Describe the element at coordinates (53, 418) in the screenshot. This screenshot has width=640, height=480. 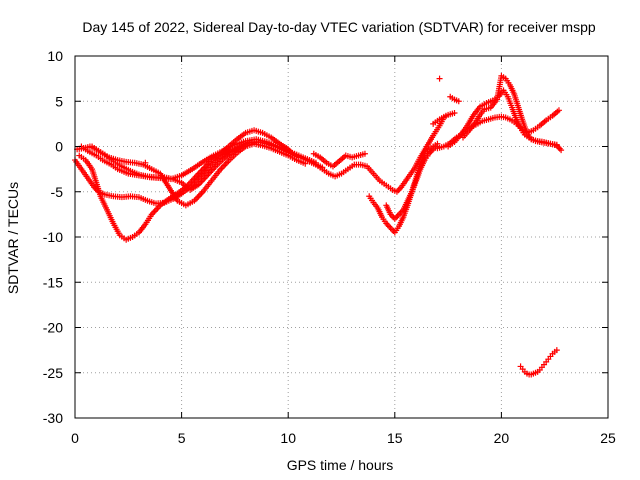
I see `y-tick-label: -30` at that location.